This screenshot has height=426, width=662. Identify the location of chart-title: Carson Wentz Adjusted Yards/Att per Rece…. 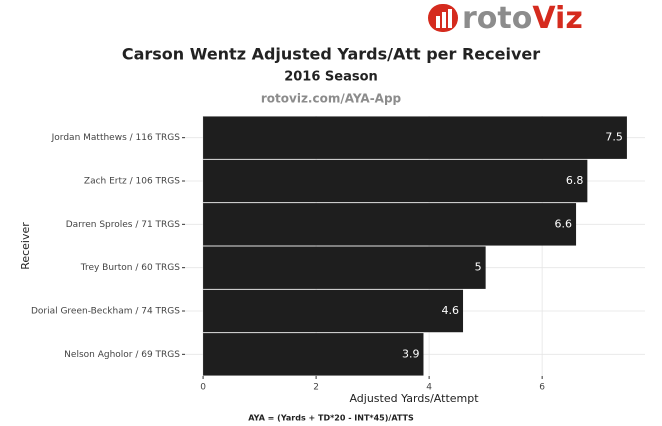
(331, 54).